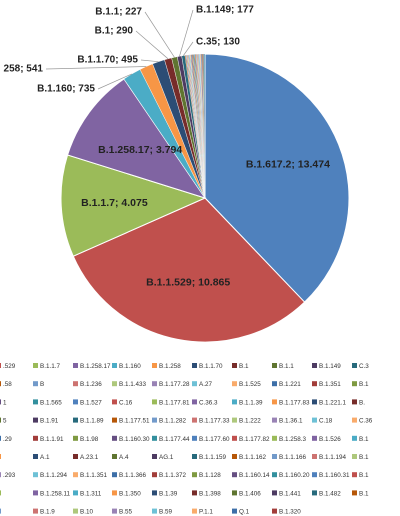 The image size is (400, 516). What do you see at coordinates (166, 457) in the screenshot?
I see `legend-label: AG.1` at bounding box center [166, 457].